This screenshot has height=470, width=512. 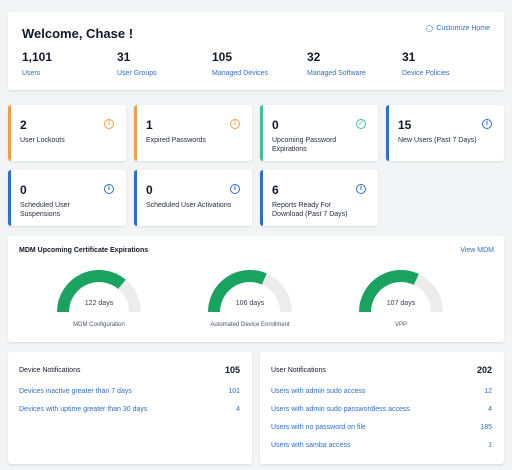 What do you see at coordinates (488, 391) in the screenshot?
I see `notification-count: 12` at bounding box center [488, 391].